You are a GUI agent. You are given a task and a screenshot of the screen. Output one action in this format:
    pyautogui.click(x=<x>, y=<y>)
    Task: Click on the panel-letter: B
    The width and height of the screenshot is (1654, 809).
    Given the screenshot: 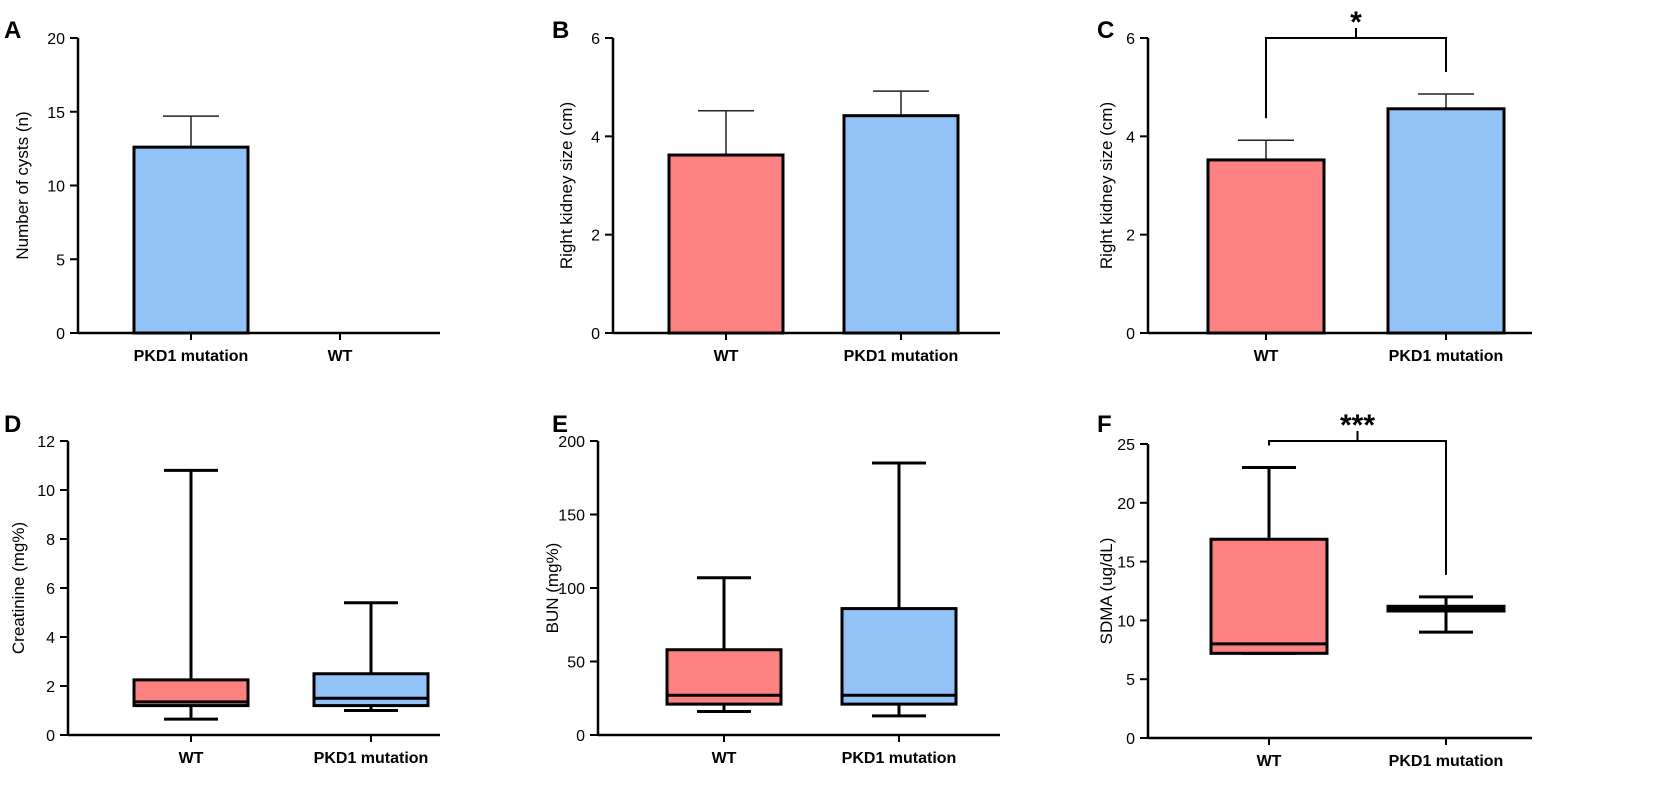 What is the action you would take?
    pyautogui.click(x=560, y=30)
    